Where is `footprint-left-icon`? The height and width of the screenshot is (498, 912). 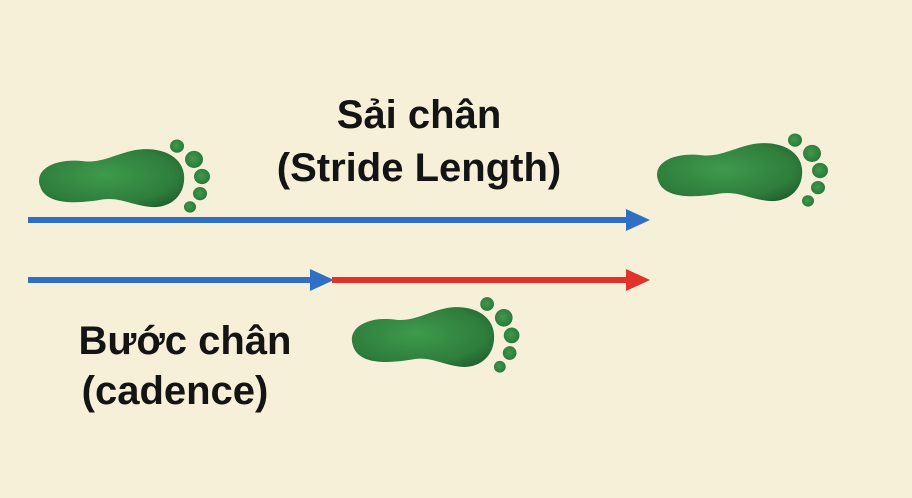 footprint-left-icon is located at coordinates (124, 176).